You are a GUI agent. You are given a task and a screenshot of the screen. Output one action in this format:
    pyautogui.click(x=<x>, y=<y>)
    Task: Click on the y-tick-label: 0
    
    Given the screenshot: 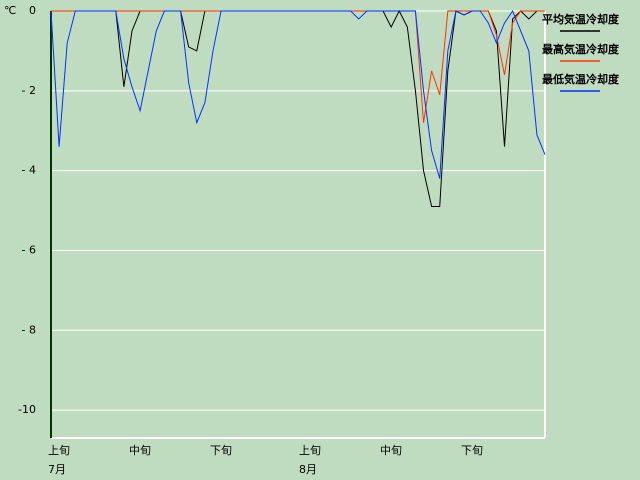 What is the action you would take?
    pyautogui.click(x=32, y=10)
    